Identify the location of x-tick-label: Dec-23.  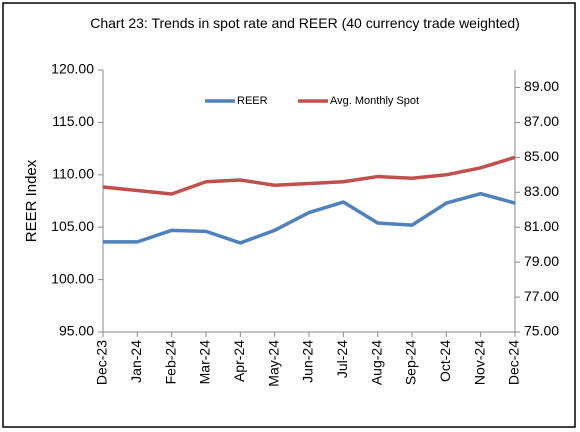
(102, 362).